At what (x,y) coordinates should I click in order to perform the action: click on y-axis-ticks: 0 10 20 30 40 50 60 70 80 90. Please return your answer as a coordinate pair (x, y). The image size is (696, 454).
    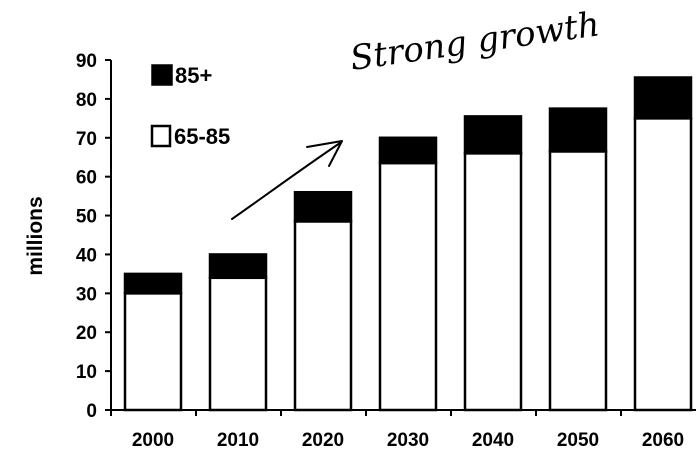
    Looking at the image, I should click on (93, 236).